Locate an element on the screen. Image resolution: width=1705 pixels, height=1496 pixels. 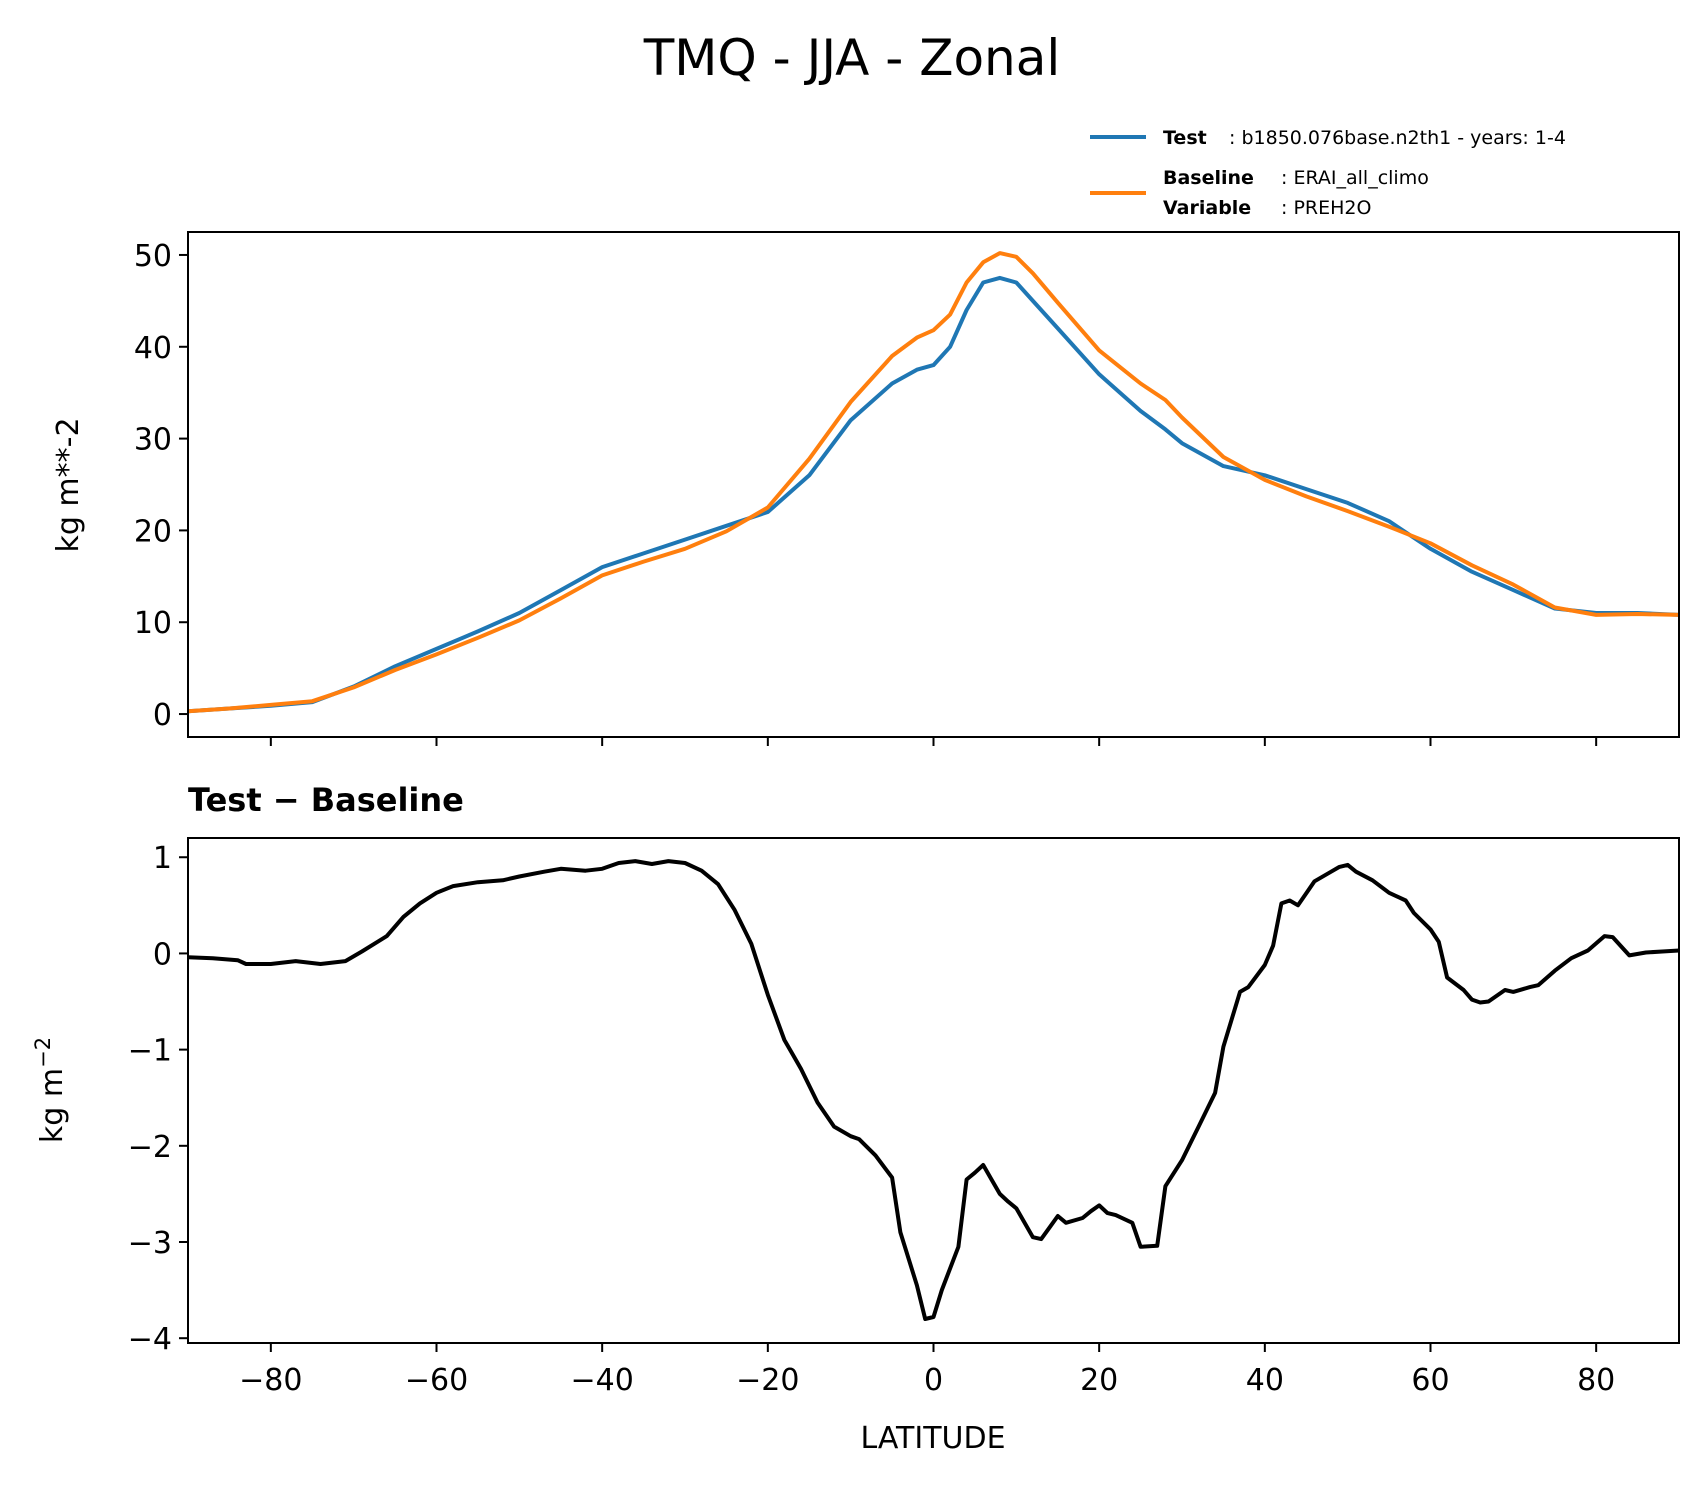
top-ytick-label: 40 is located at coordinates (153, 348).